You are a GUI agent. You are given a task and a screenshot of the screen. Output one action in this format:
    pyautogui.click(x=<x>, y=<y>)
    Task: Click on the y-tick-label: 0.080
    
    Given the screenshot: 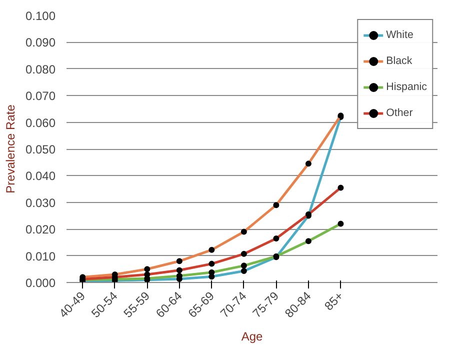 What is the action you would take?
    pyautogui.click(x=40, y=69)
    